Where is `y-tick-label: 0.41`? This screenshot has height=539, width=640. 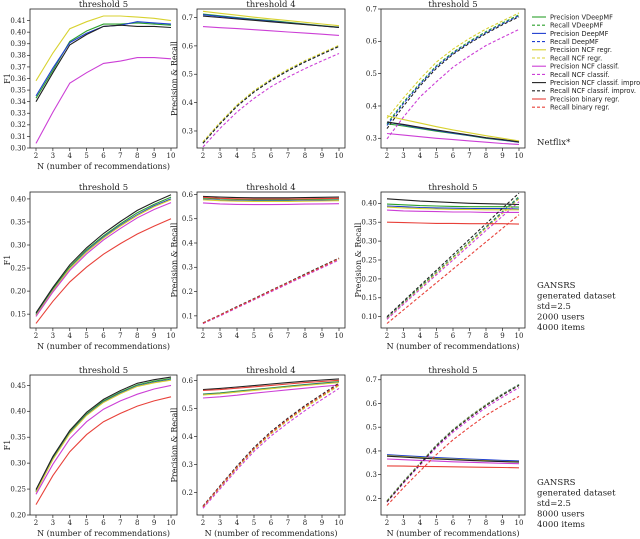
y-tick-label: 0.41 is located at coordinates (18, 21).